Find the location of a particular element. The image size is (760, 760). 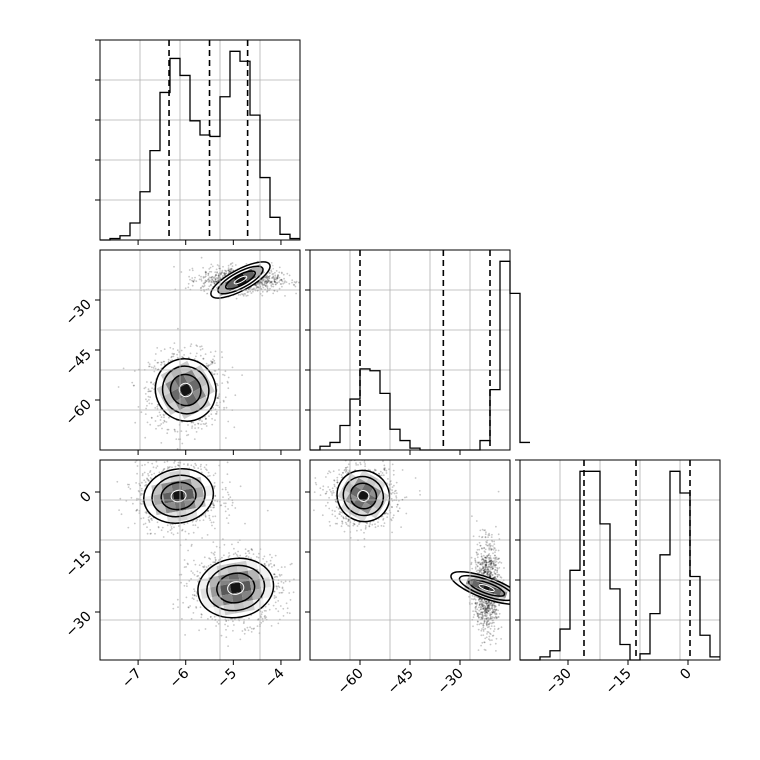

y-tick-label: −60 is located at coordinates (79, 413).